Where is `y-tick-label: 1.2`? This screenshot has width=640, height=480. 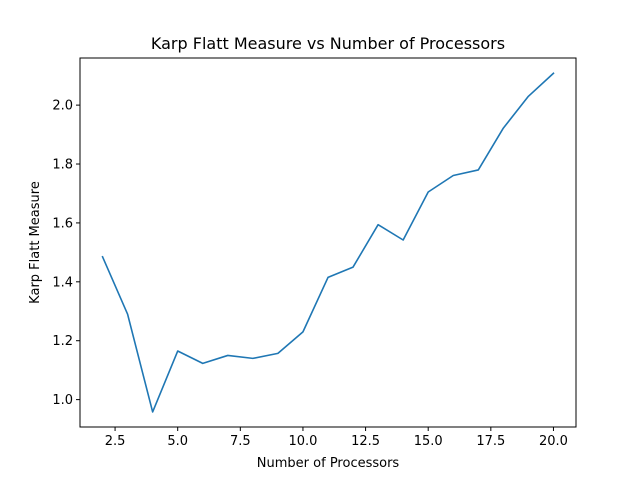
y-tick-label: 1.2 is located at coordinates (62, 341).